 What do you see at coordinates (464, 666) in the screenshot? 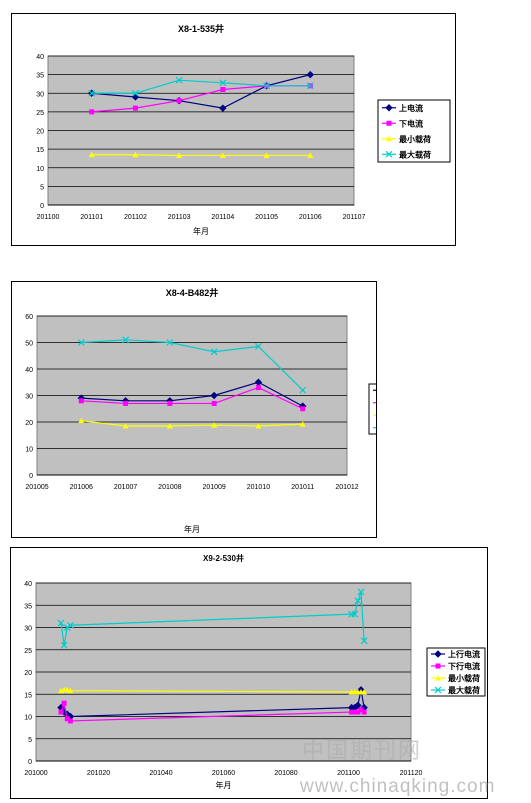
I see `legend-label: 下行电流` at bounding box center [464, 666].